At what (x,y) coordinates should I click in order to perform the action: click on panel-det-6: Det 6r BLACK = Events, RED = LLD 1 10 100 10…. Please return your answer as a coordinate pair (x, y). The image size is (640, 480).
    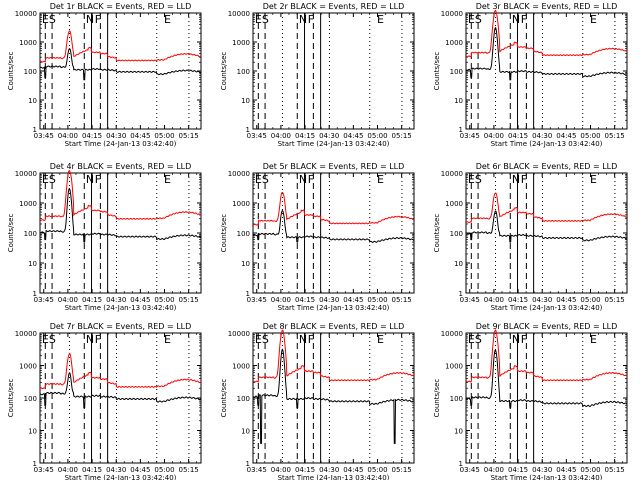
    Looking at the image, I should click on (530, 237).